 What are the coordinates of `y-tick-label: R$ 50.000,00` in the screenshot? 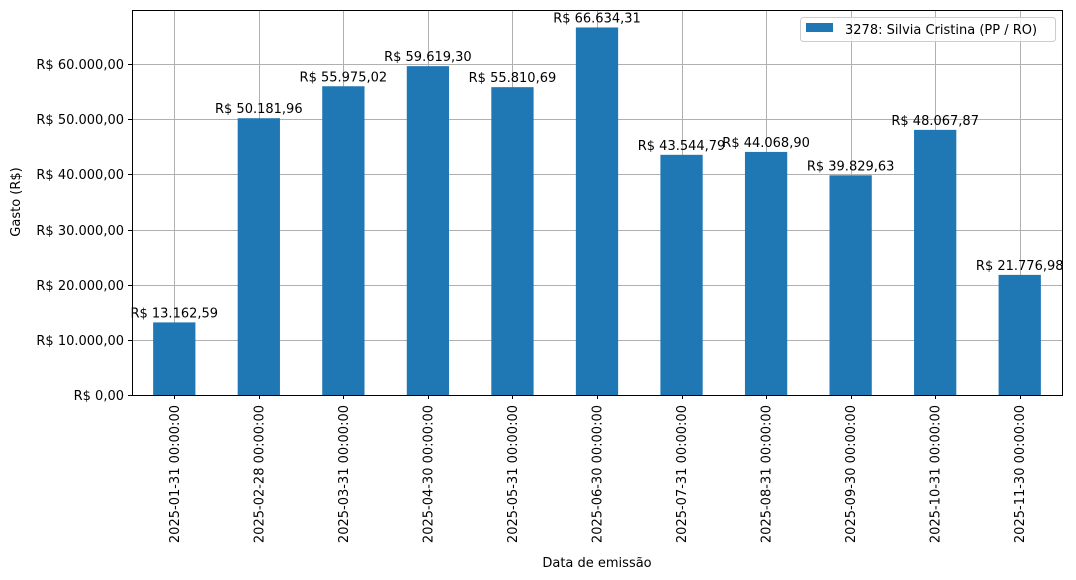 It's located at (80, 120).